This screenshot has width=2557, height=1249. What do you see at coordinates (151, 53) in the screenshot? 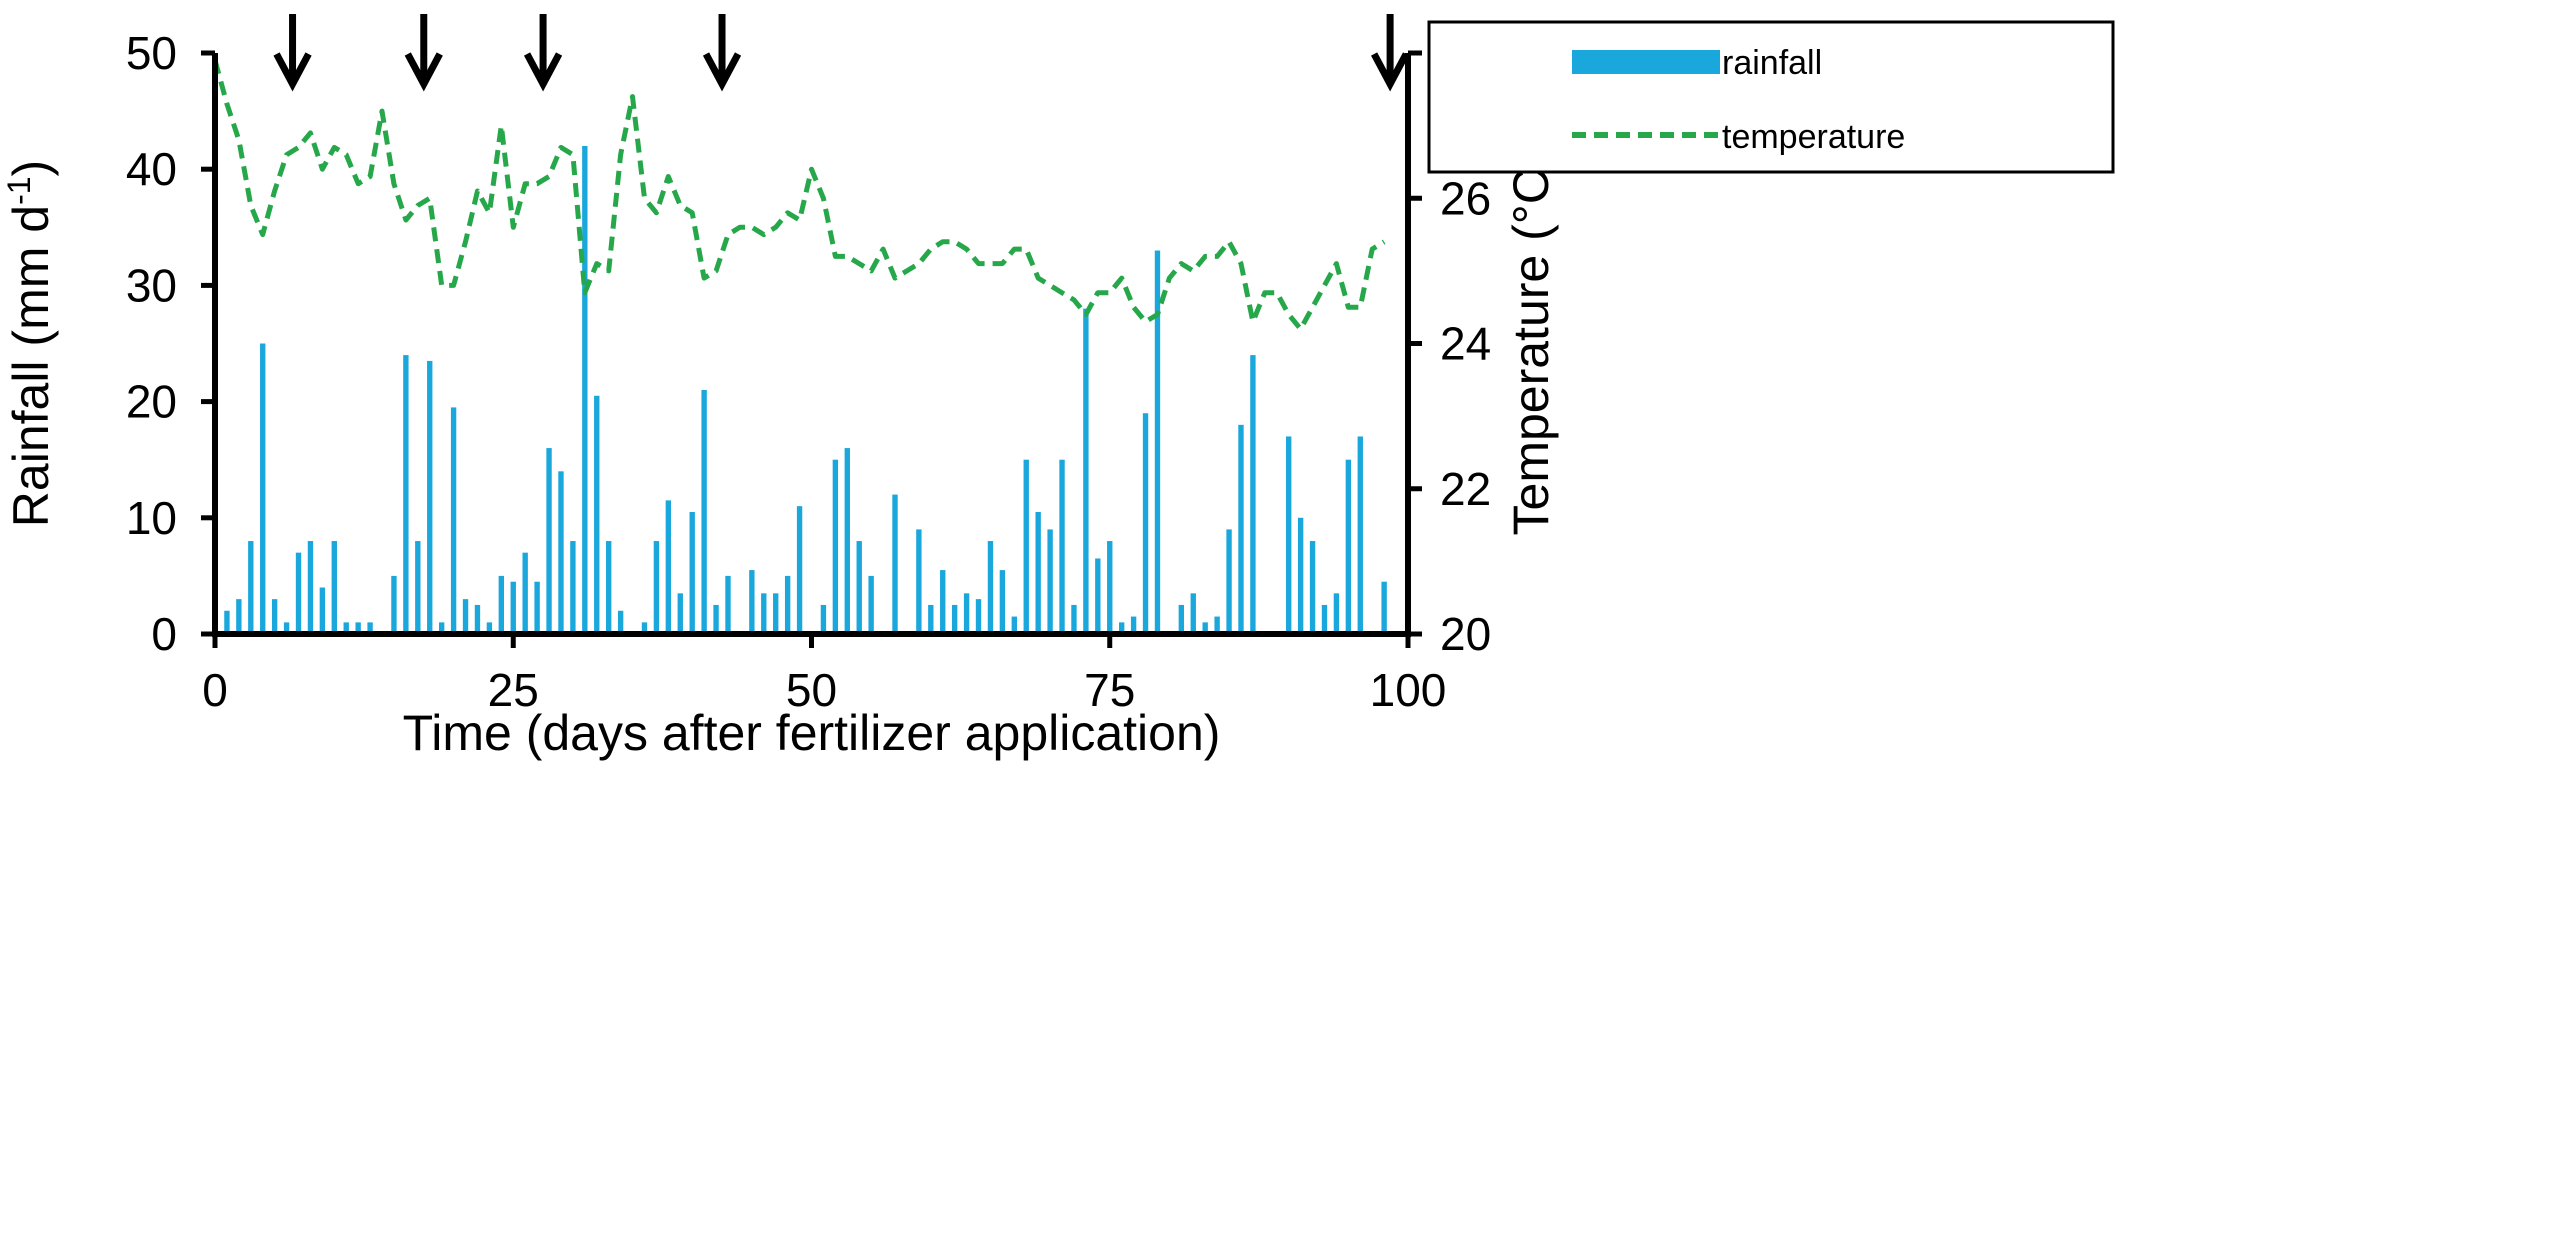
I see `left-y-tick-label: 50` at bounding box center [151, 53].